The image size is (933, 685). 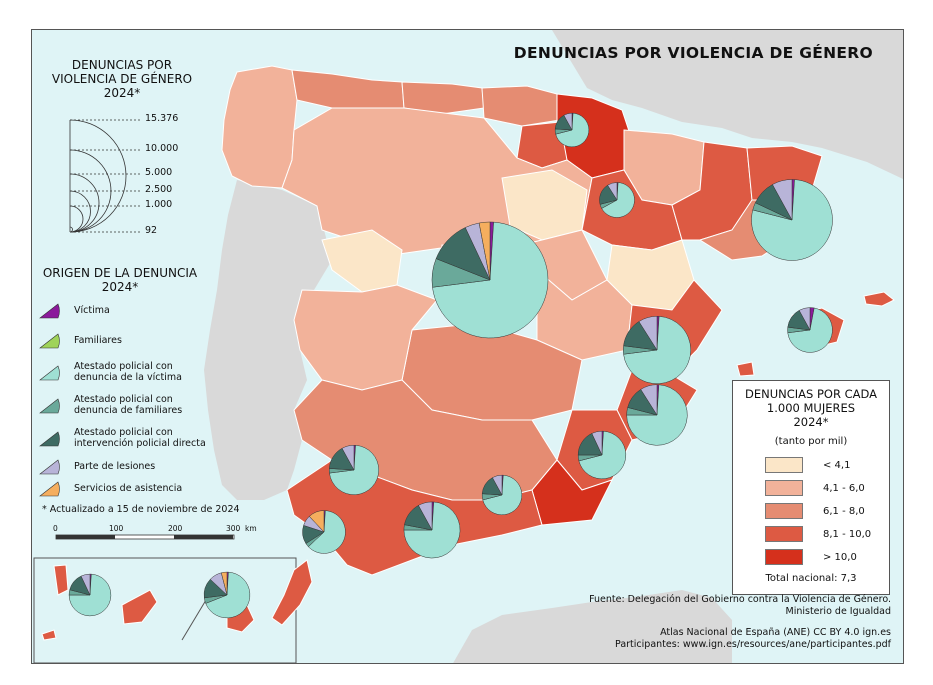 What do you see at coordinates (844, 511) in the screenshot?
I see `rate-class-label: 6,1 - 8,0` at bounding box center [844, 511].